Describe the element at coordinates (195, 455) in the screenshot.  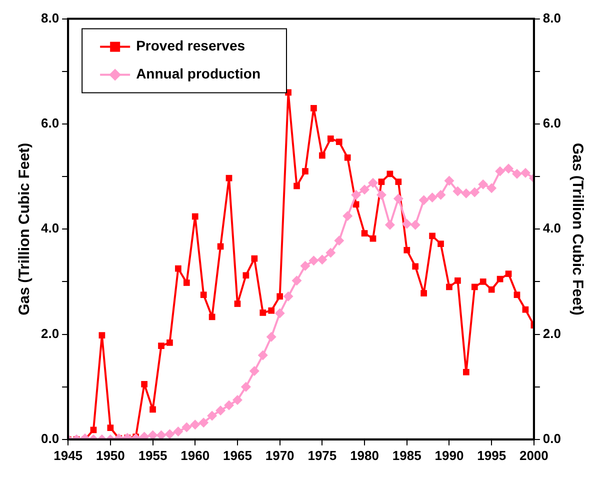
I see `x-tick-label: 1960` at that location.